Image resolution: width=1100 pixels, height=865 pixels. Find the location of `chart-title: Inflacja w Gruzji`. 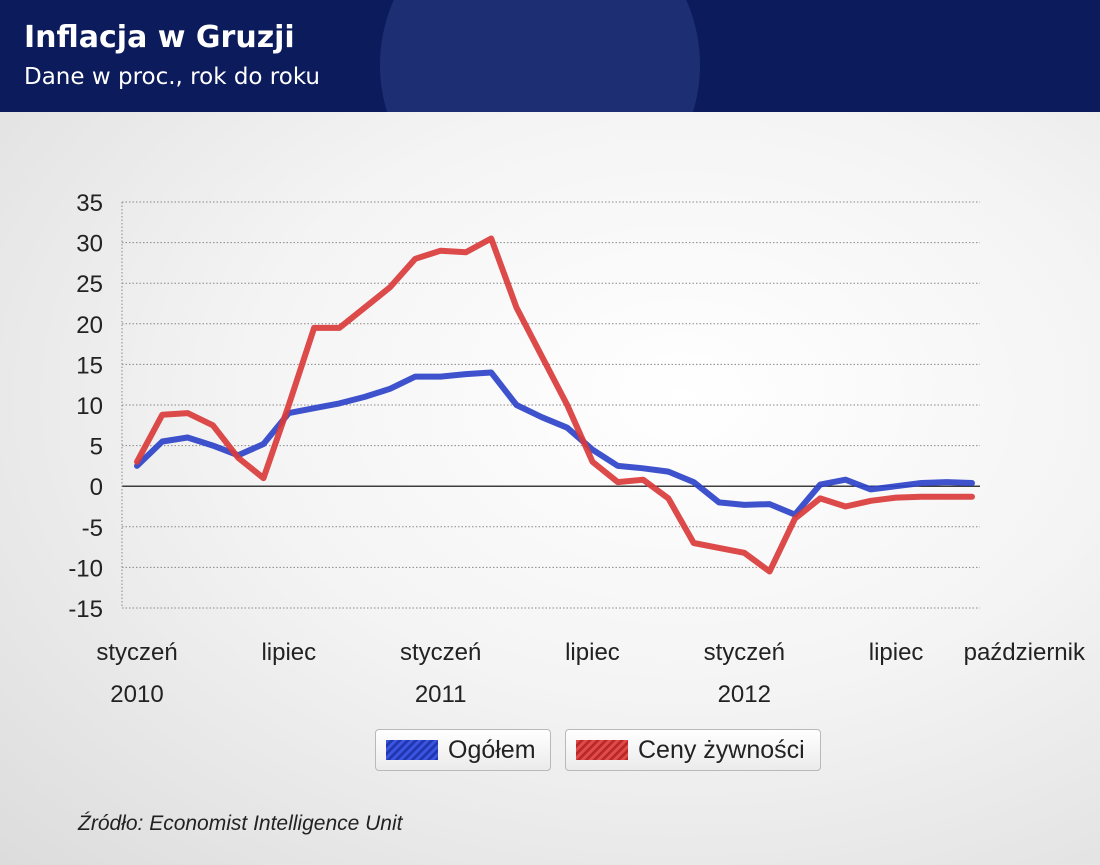

chart-title: Inflacja w Gruzji is located at coordinates (159, 37).